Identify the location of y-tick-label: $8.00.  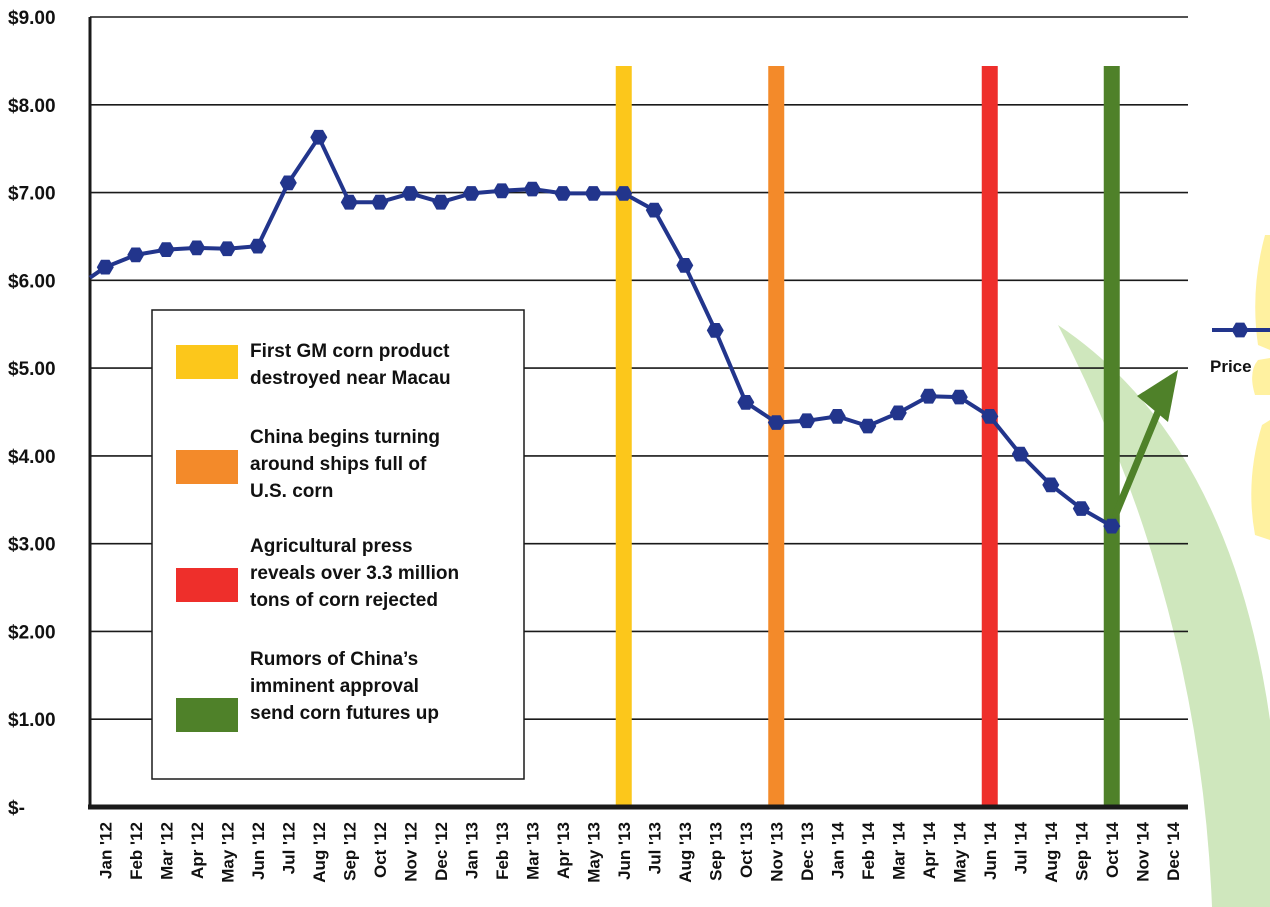
(32, 106).